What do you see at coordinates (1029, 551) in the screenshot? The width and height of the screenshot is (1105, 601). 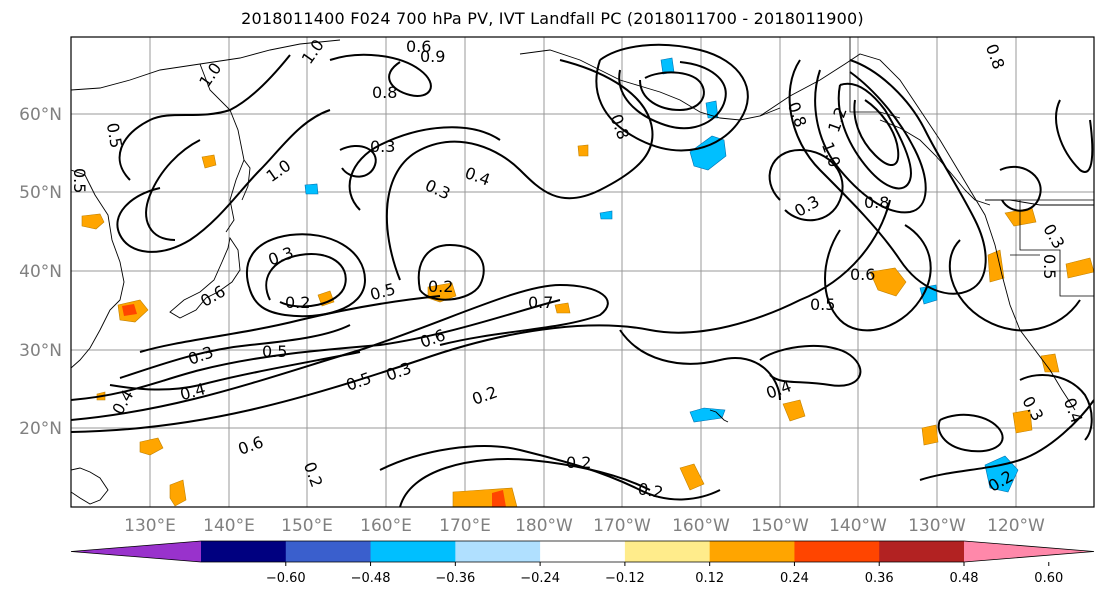 I see `colorbar-extend-max` at bounding box center [1029, 551].